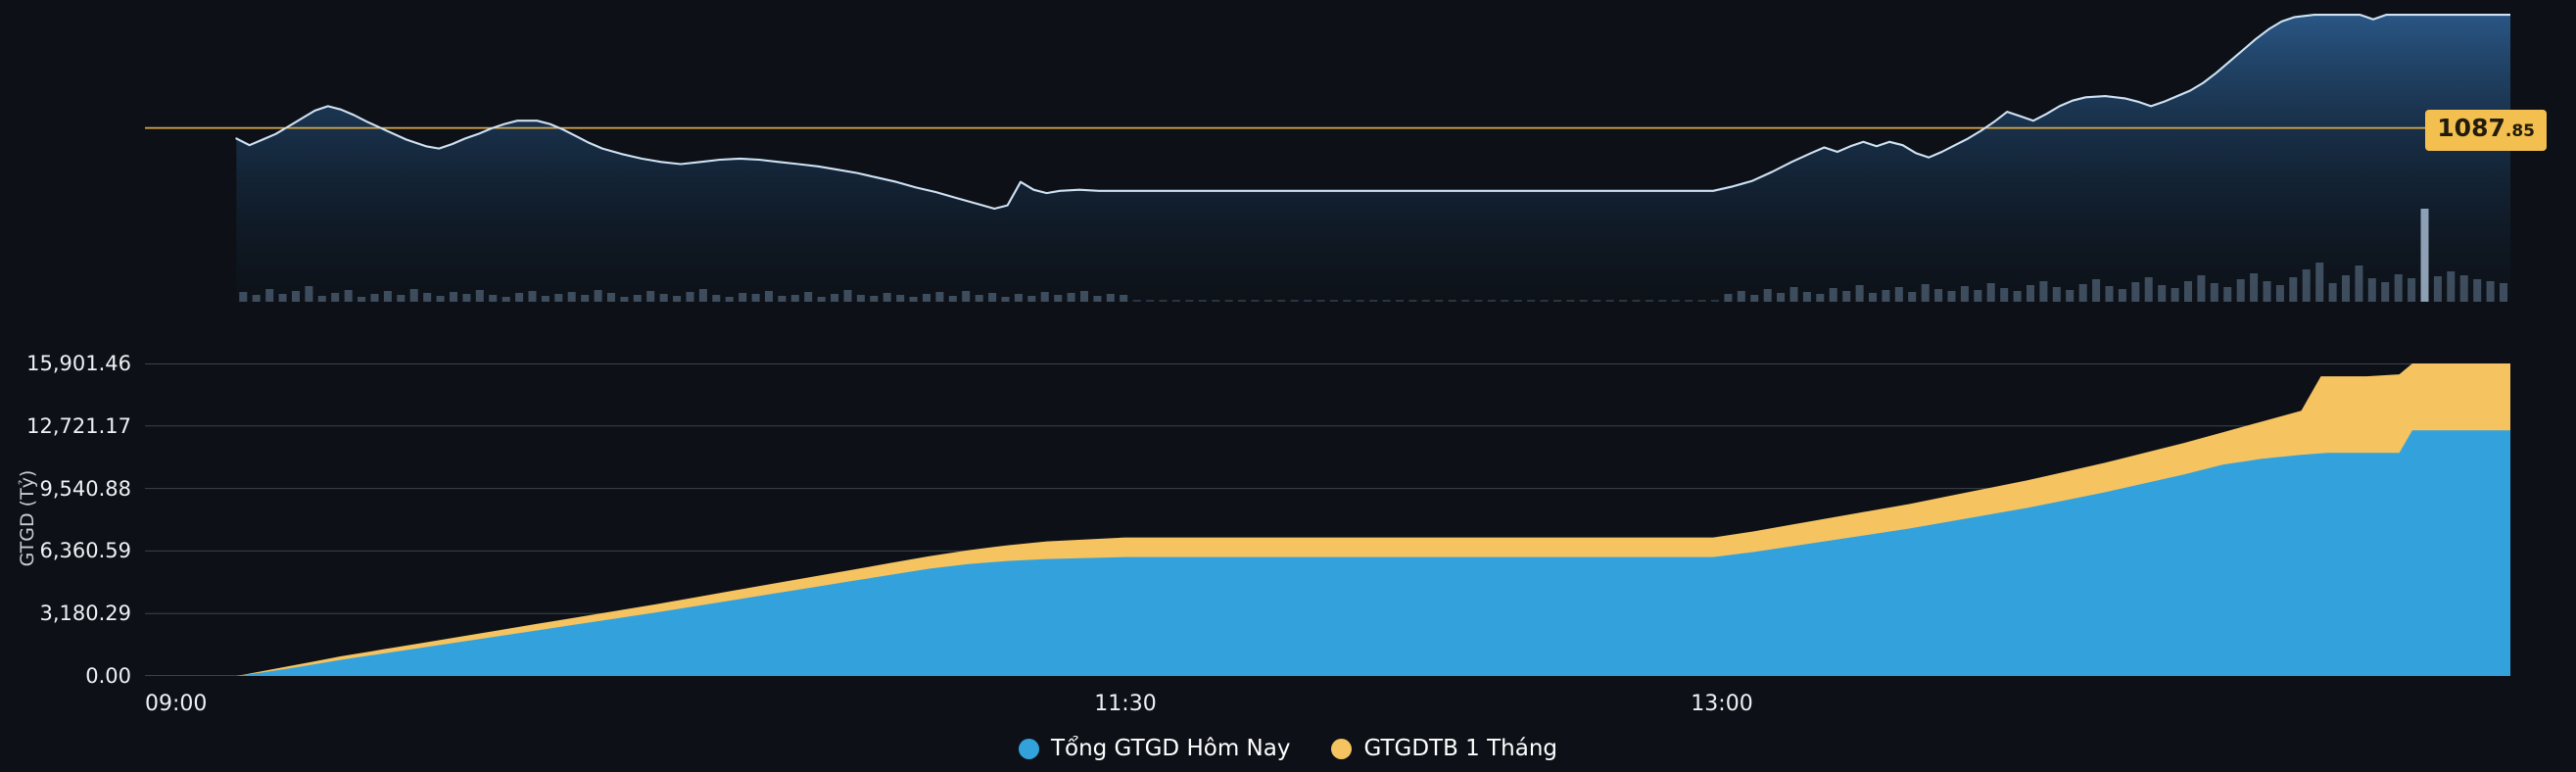 The height and width of the screenshot is (772, 2576). I want to click on legend-item-tong-gtgd-hom-nay: Tổng GTGD Hôm Nay, so click(1155, 749).